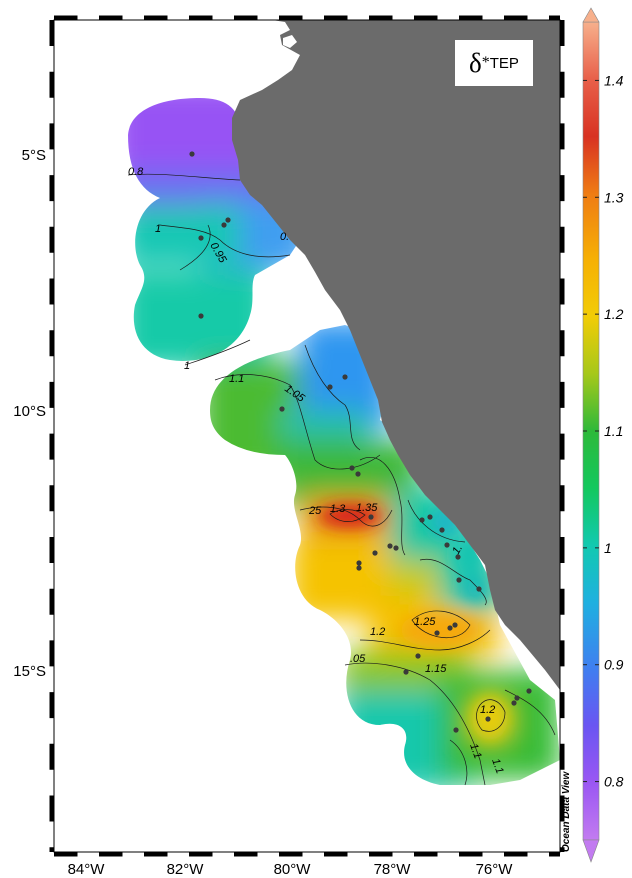 This screenshot has width=632, height=878. Describe the element at coordinates (591, 15) in the screenshot. I see `colorbar-top-arrow` at that location.